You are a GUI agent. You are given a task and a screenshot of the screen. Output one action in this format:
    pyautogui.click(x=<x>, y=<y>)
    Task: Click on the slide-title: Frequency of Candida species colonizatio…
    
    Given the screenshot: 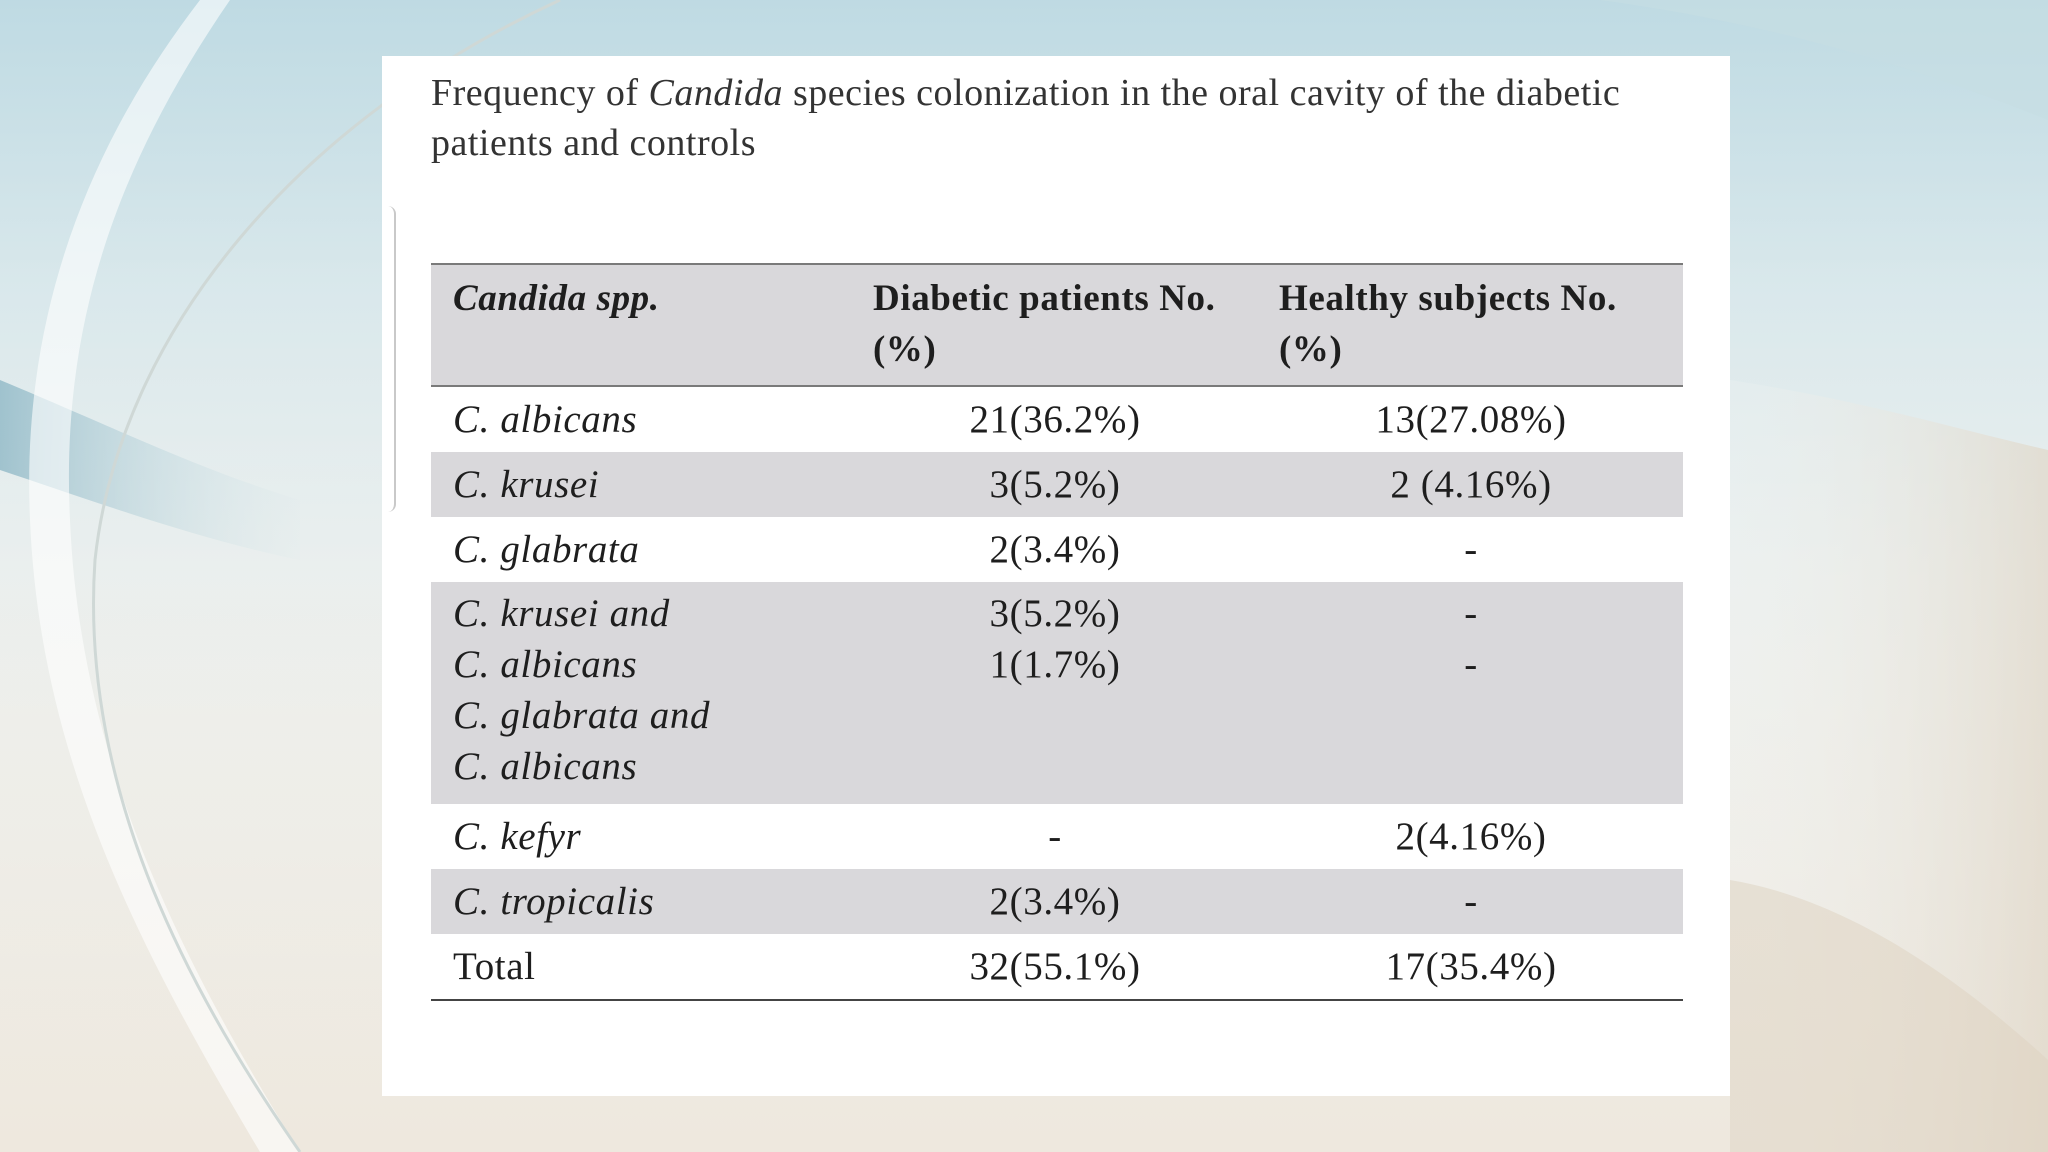 What is the action you would take?
    pyautogui.click(x=1061, y=118)
    